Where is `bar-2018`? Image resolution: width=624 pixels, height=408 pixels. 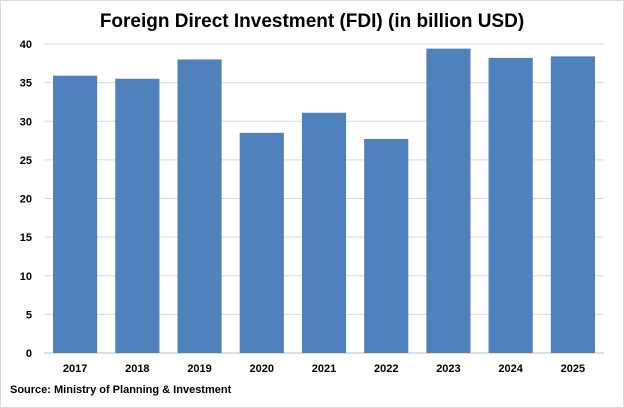
bar-2018 is located at coordinates (137, 215).